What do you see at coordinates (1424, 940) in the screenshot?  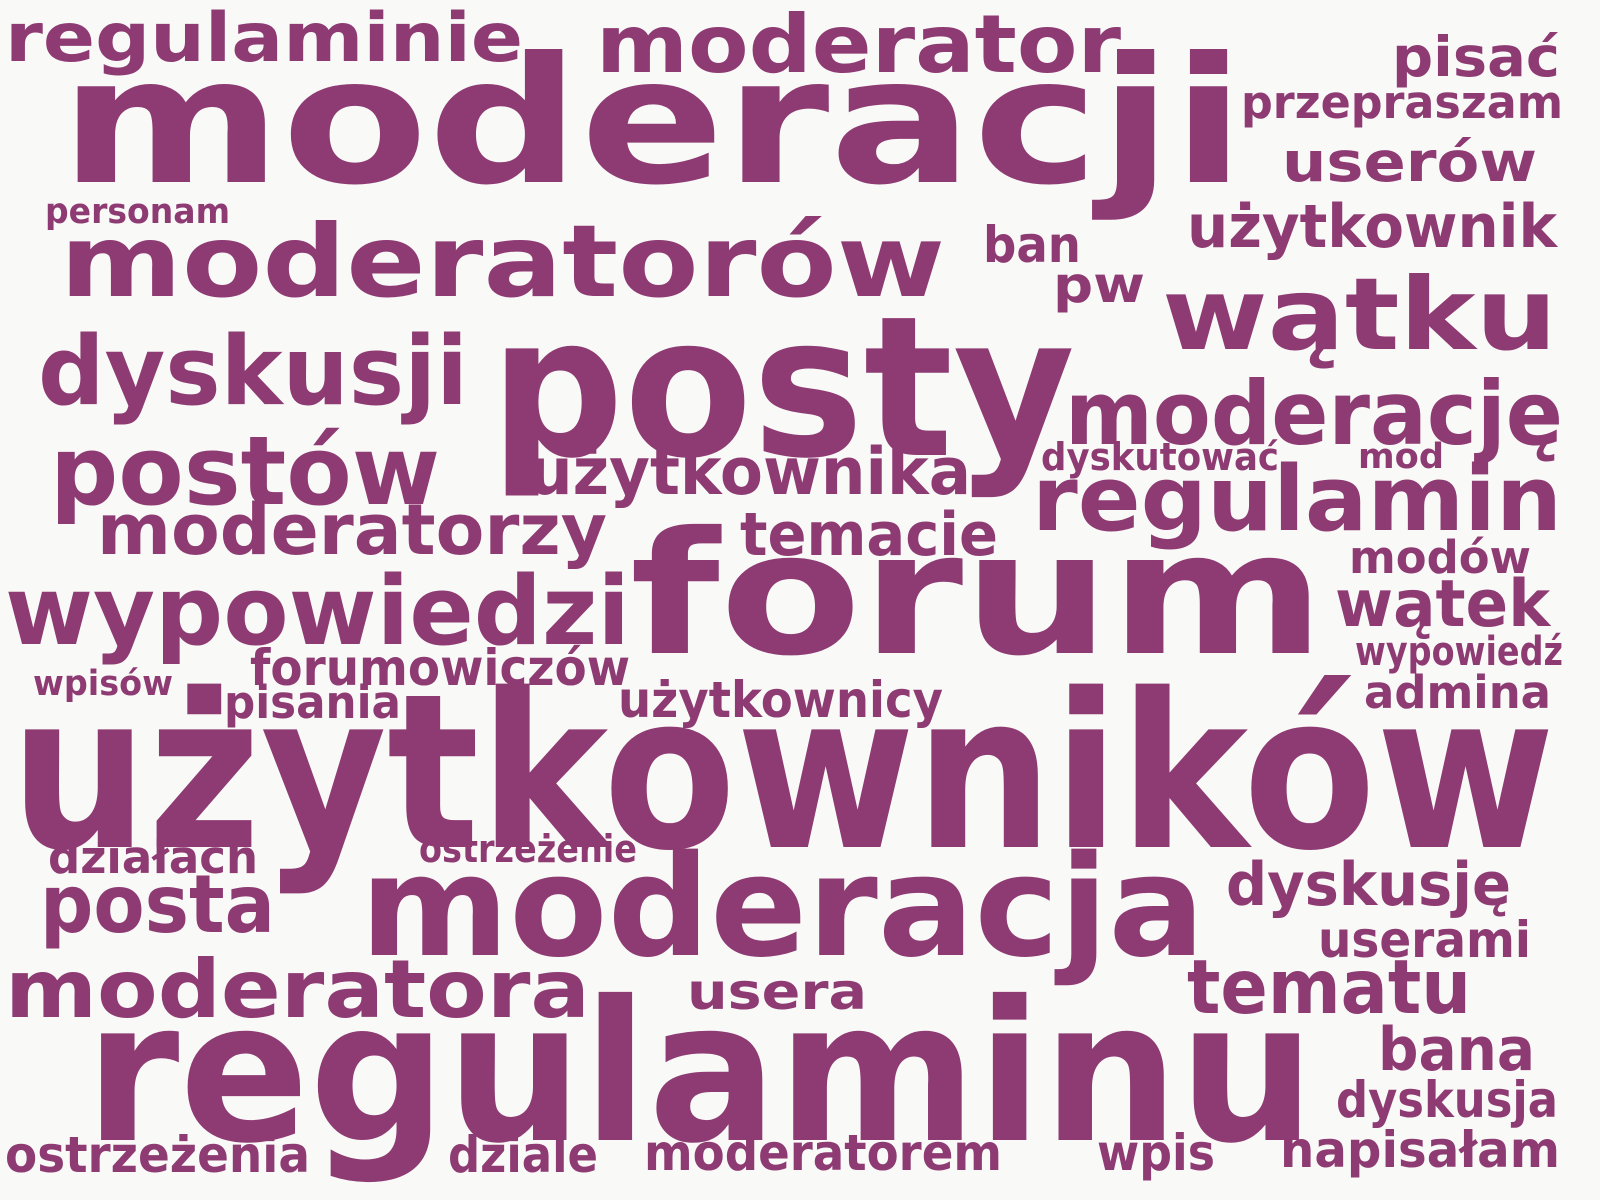 I see `word-userami: userami` at bounding box center [1424, 940].